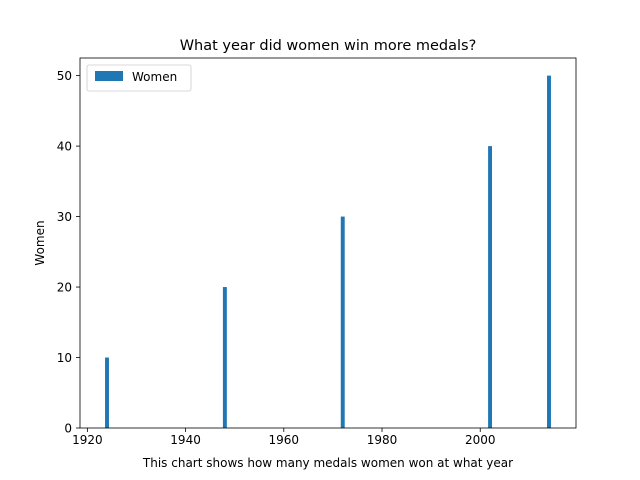  I want to click on x-tick-label: 1920, so click(87, 440).